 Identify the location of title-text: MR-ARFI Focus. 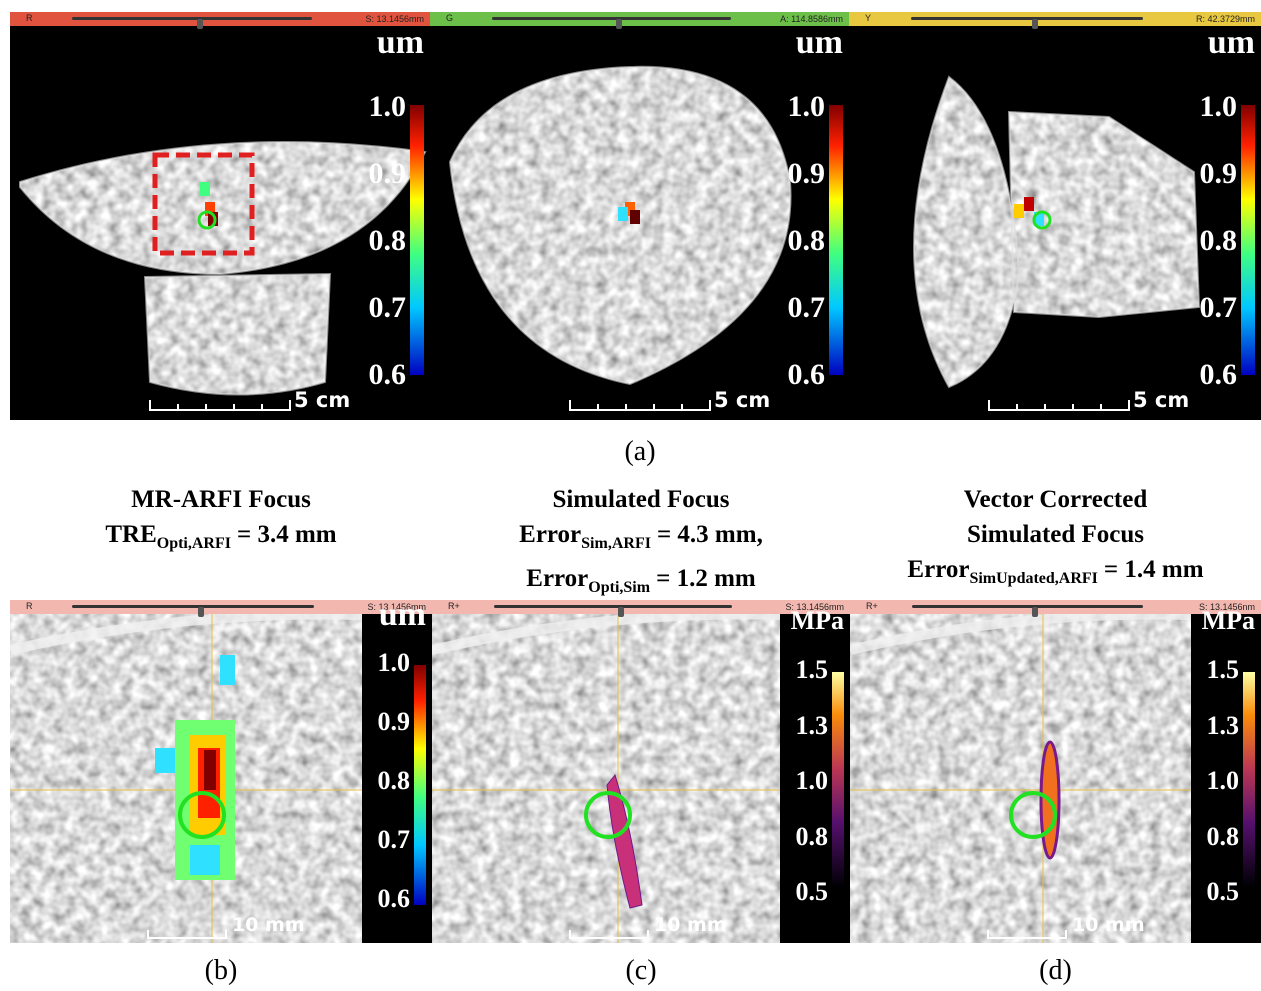
(221, 499).